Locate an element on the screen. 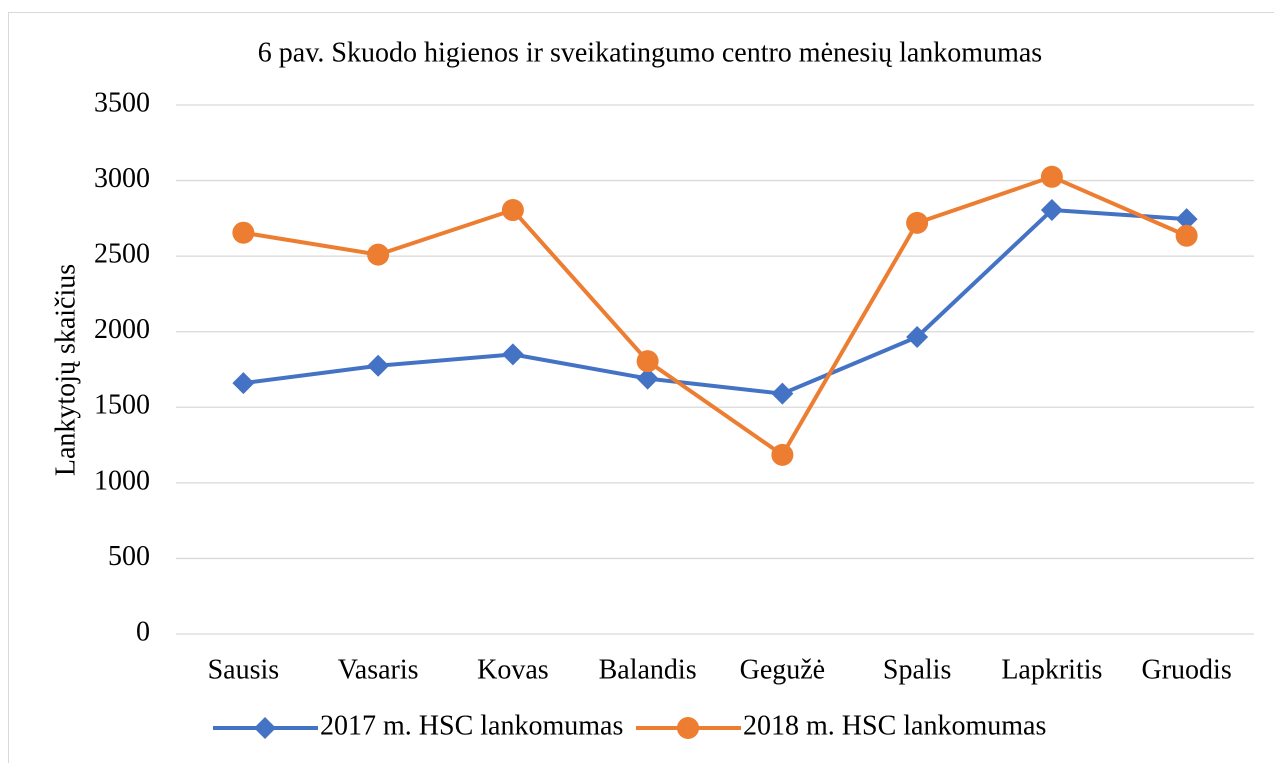  x-tick-label: Gruodis is located at coordinates (1187, 669).